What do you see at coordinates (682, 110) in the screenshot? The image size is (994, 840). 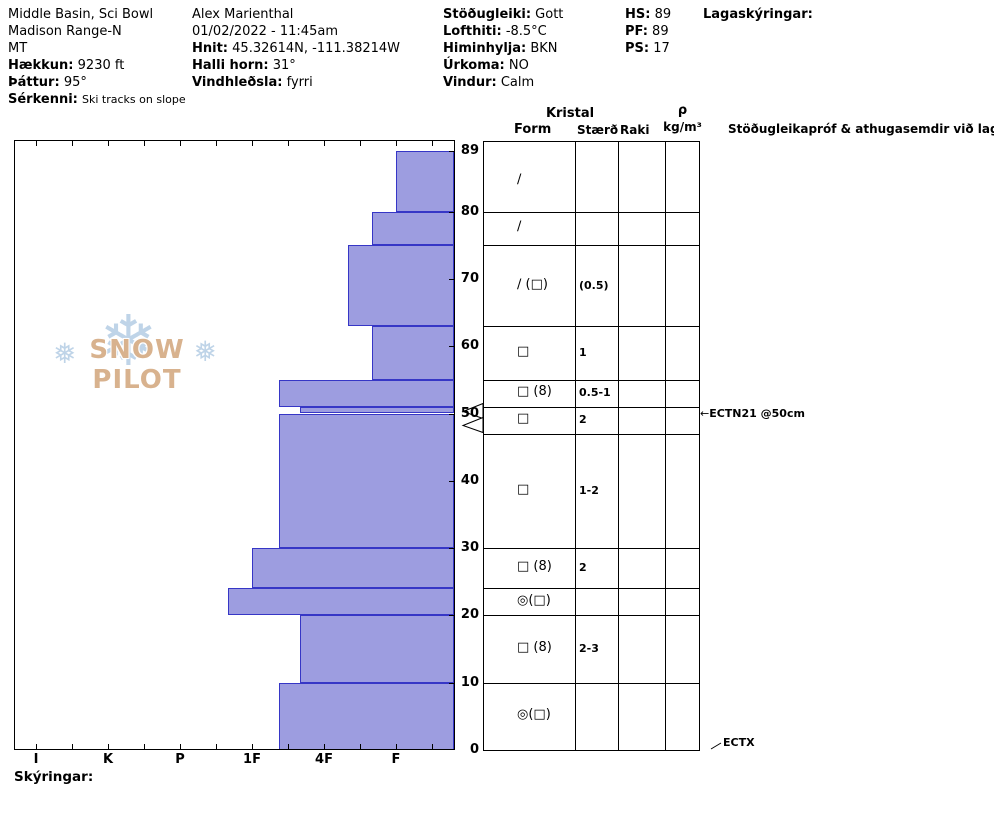 I see `density-symbol-header: ρ` at bounding box center [682, 110].